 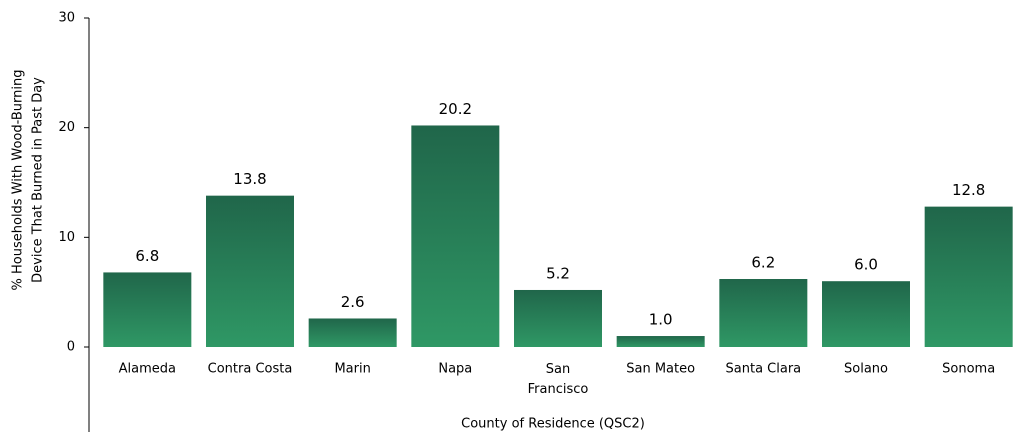 I want to click on x-tick-label: Santa Clara, so click(x=764, y=369).